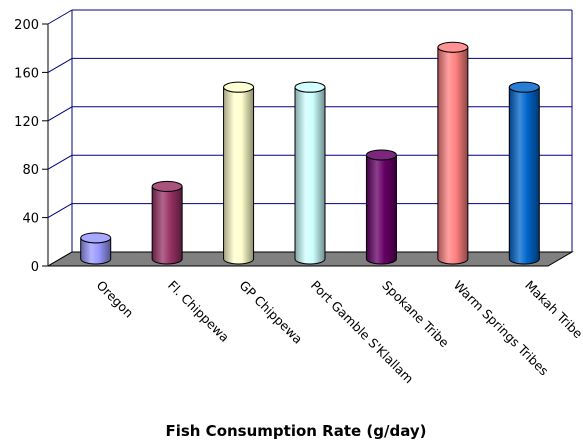 The image size is (583, 447). What do you see at coordinates (26, 122) in the screenshot?
I see `y-tick-label: 120` at bounding box center [26, 122].